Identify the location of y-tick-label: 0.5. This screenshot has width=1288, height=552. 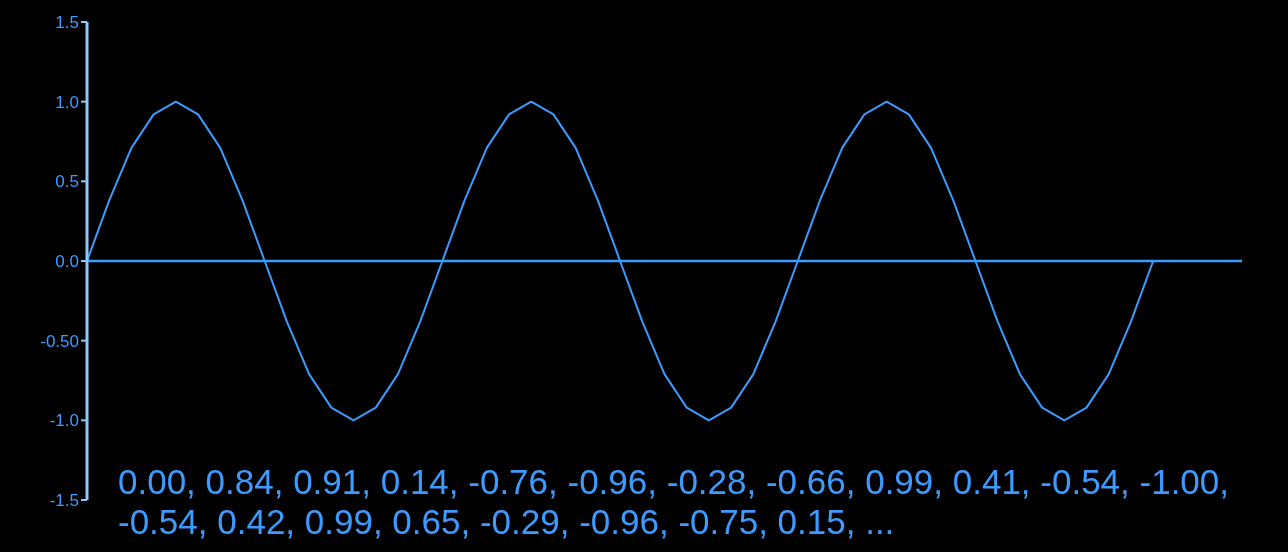
(67, 182).